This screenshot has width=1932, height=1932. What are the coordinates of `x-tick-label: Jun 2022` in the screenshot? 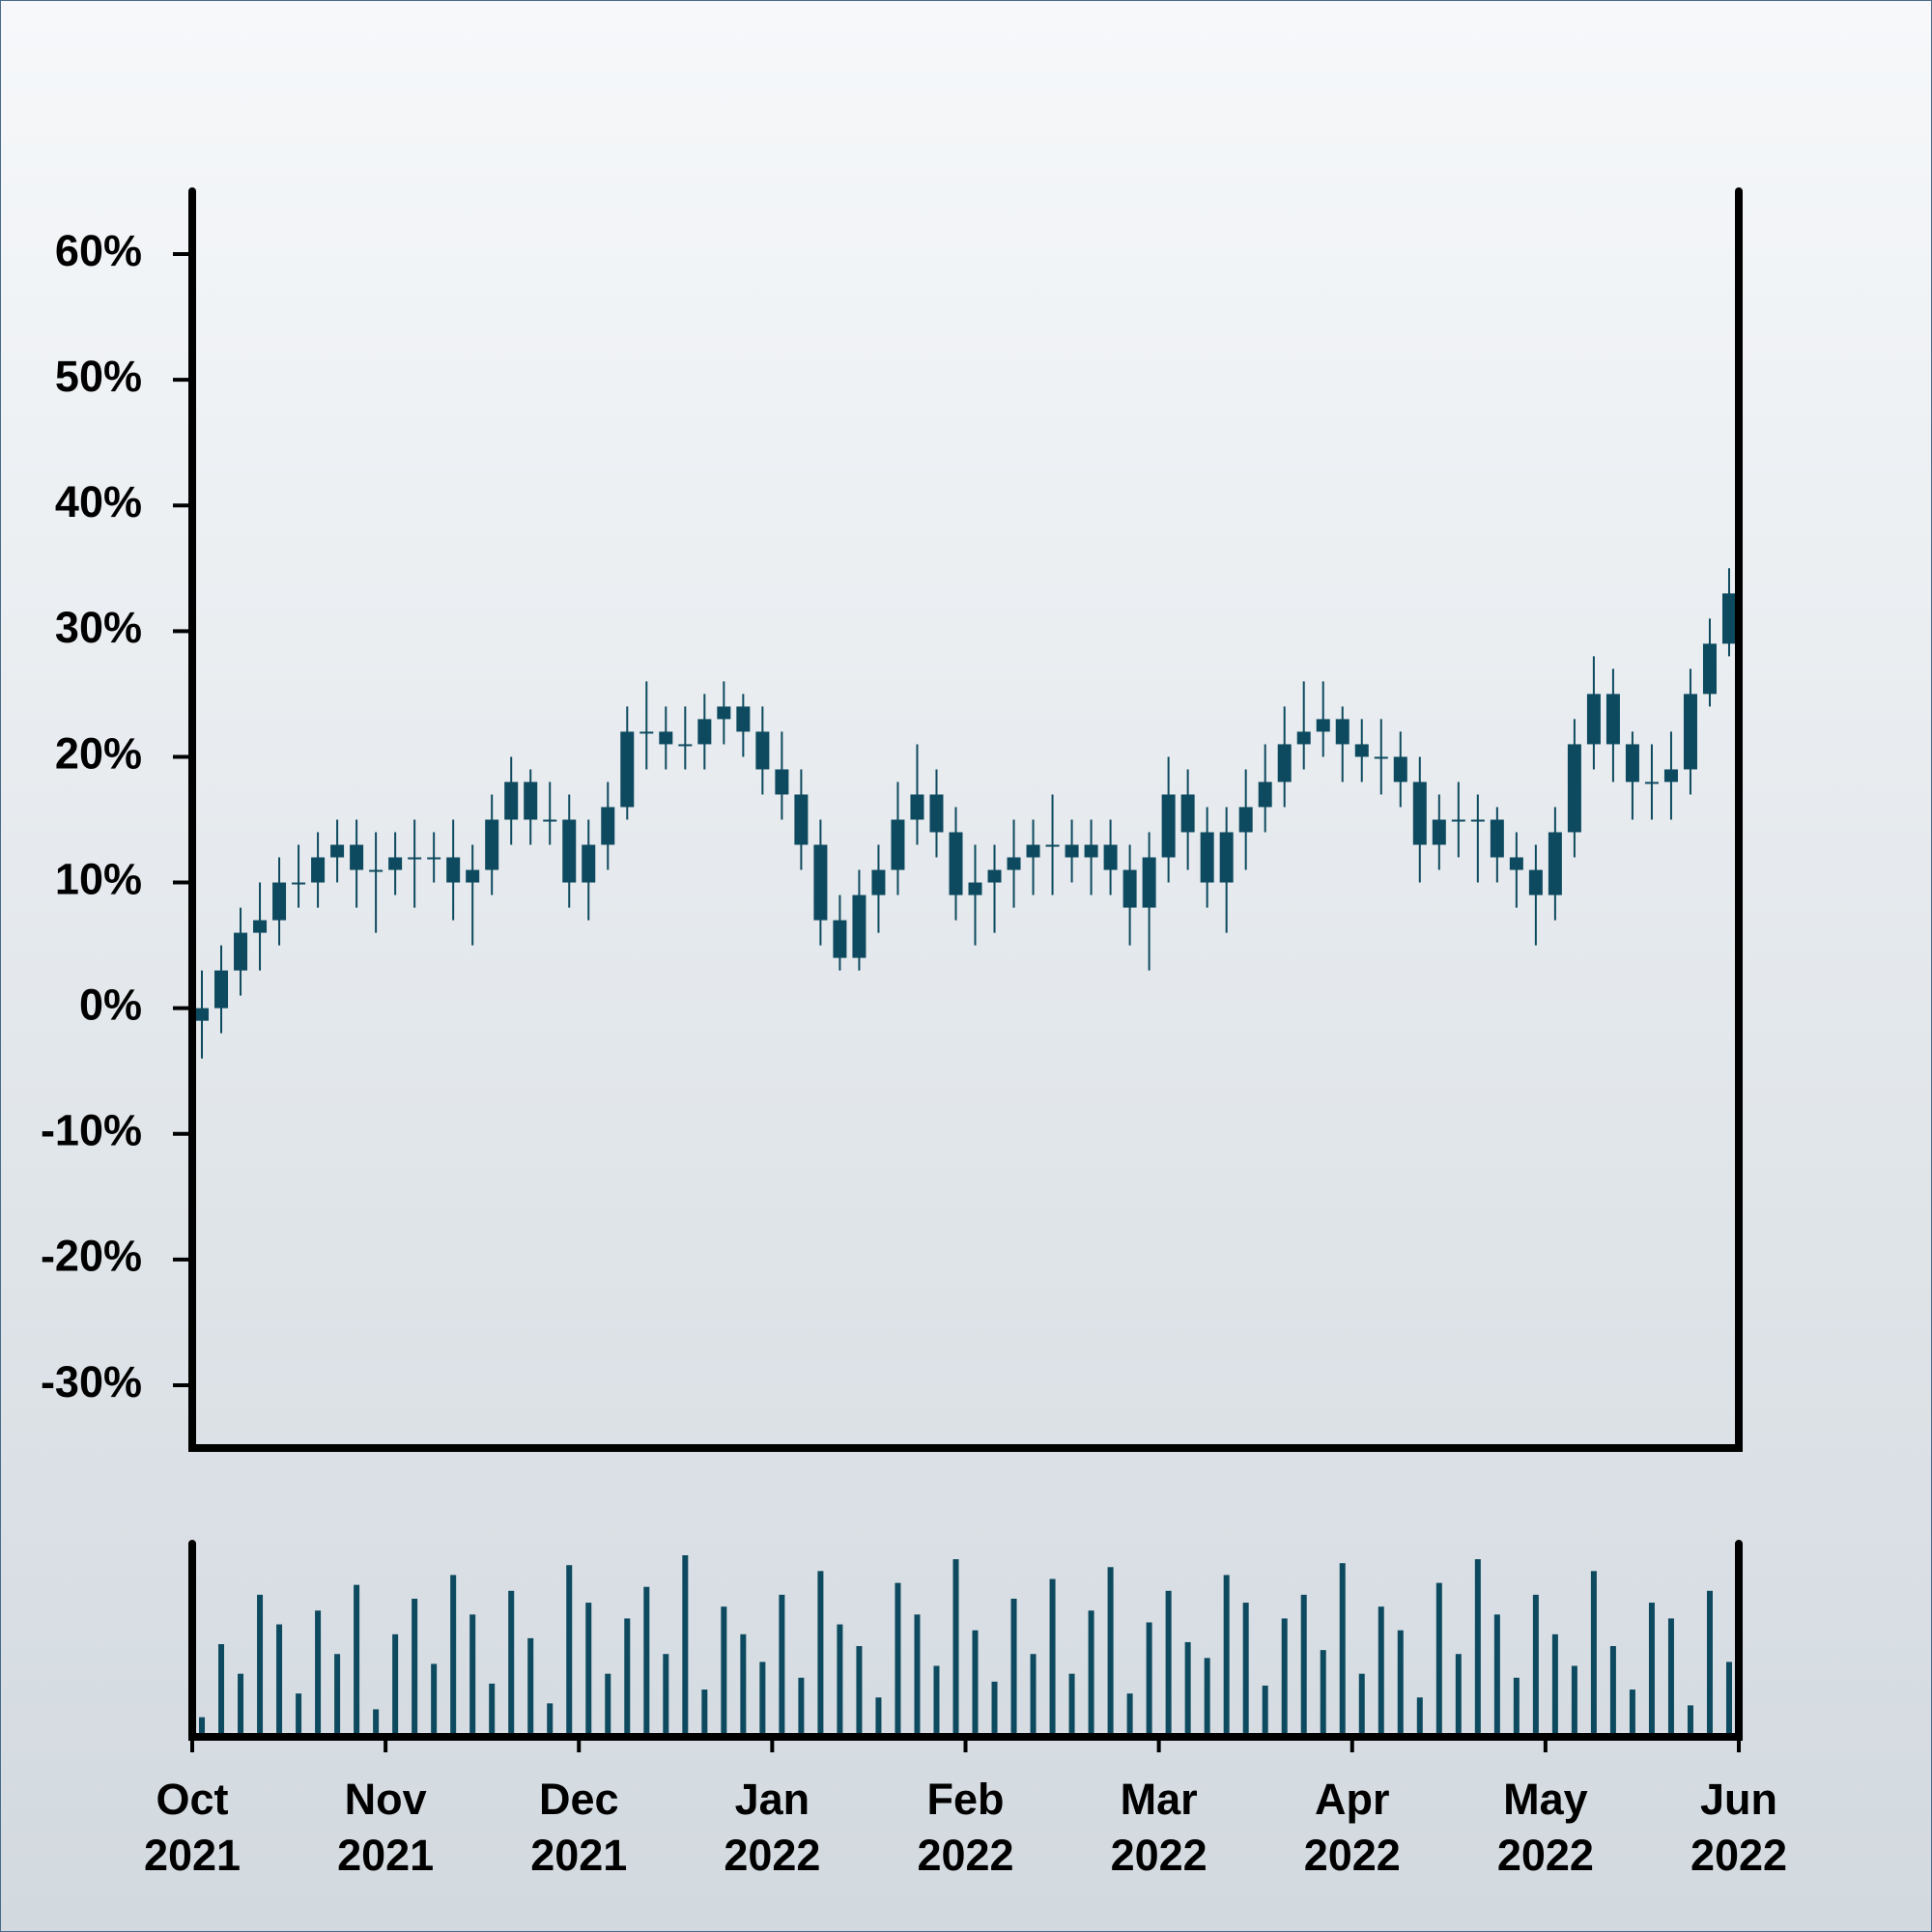 It's located at (1738, 1827).